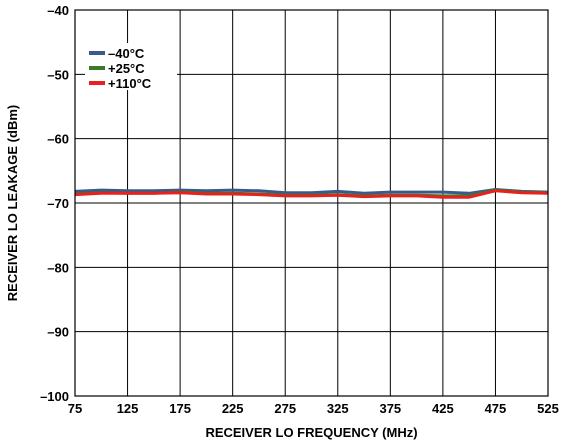 The width and height of the screenshot is (574, 446). I want to click on series-lines, so click(311, 193).